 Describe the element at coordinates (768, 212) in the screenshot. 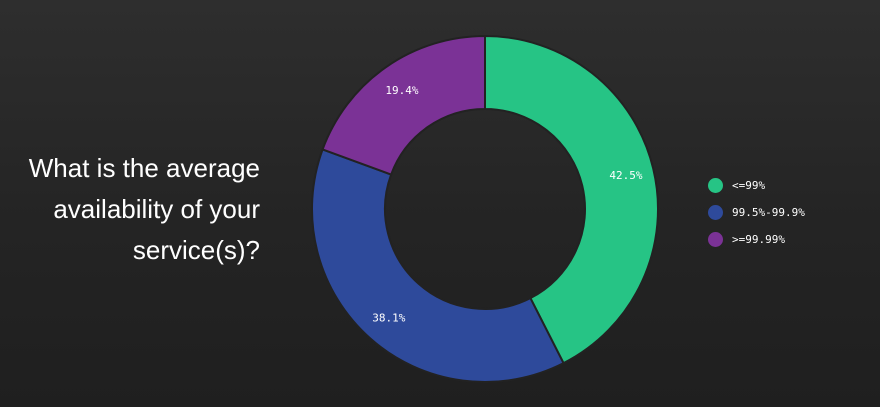

I see `legend-label-99-5-to-99-9: 99.5%-99.9%` at that location.